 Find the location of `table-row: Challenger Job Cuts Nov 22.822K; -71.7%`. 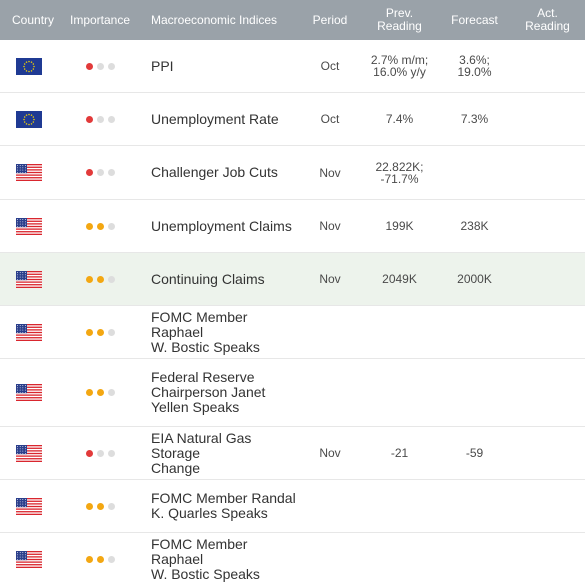

table-row: Challenger Job Cuts Nov 22.822K; -71.7% is located at coordinates (292, 173).